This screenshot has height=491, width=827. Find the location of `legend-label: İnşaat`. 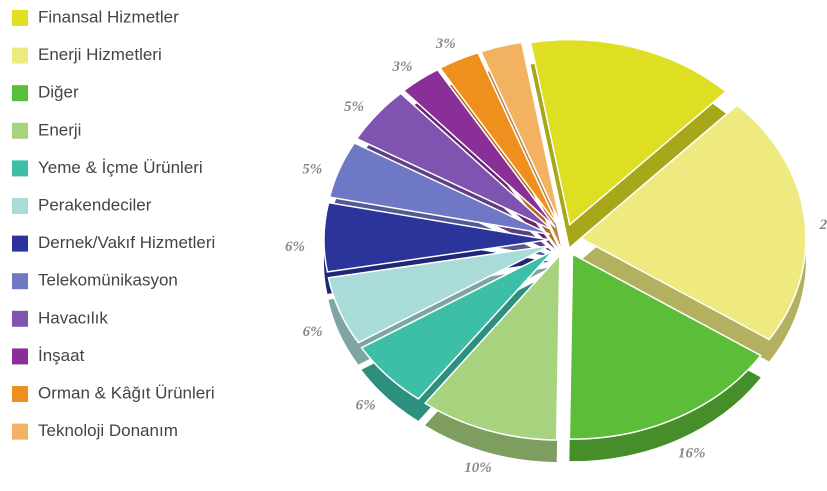

legend-label: İnşaat is located at coordinates (61, 355).